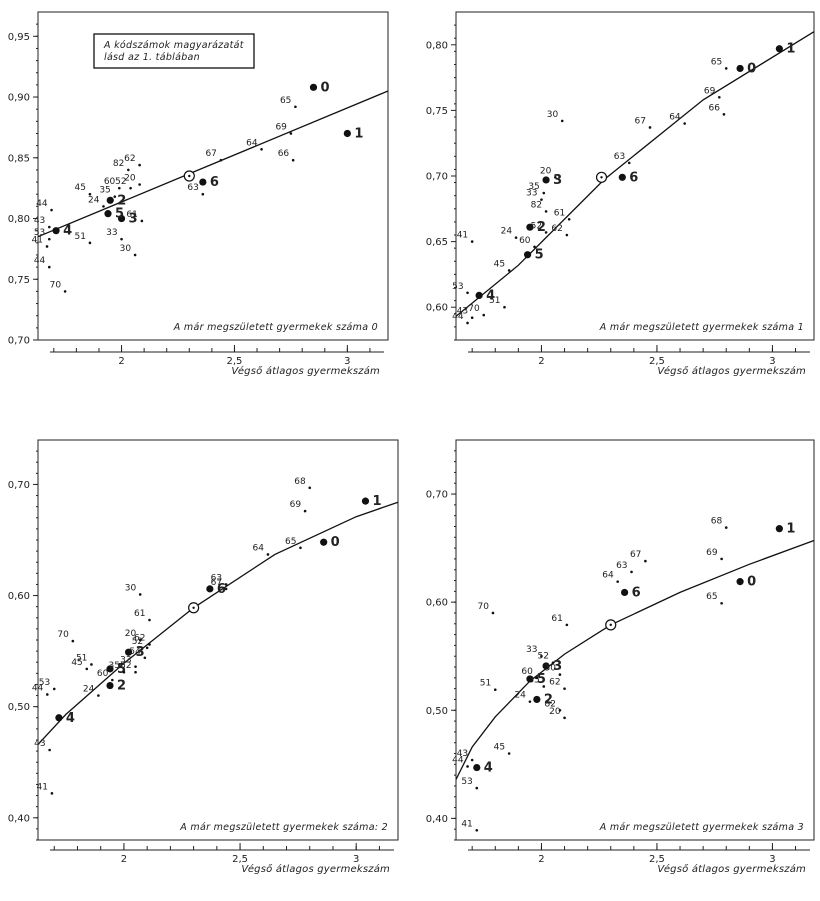 The height and width of the screenshot is (901, 820). Describe the element at coordinates (499, 748) in the screenshot. I see `data-label: 45` at that location.